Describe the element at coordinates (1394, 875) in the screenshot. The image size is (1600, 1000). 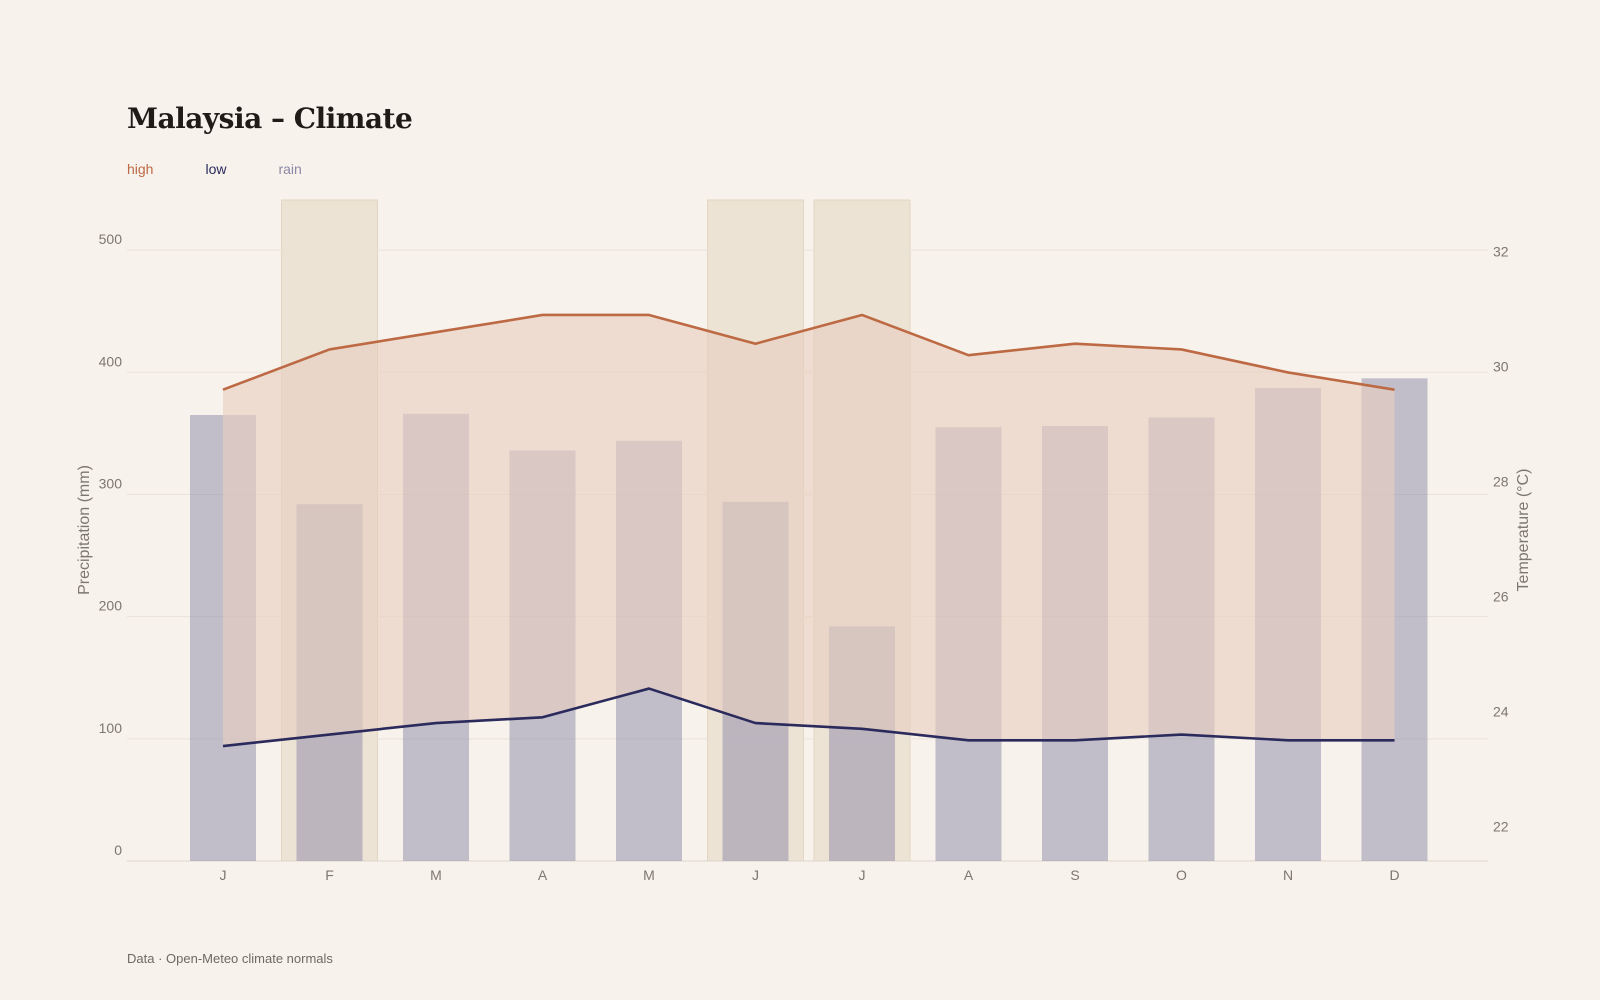
I see `x-tick-label: D` at that location.